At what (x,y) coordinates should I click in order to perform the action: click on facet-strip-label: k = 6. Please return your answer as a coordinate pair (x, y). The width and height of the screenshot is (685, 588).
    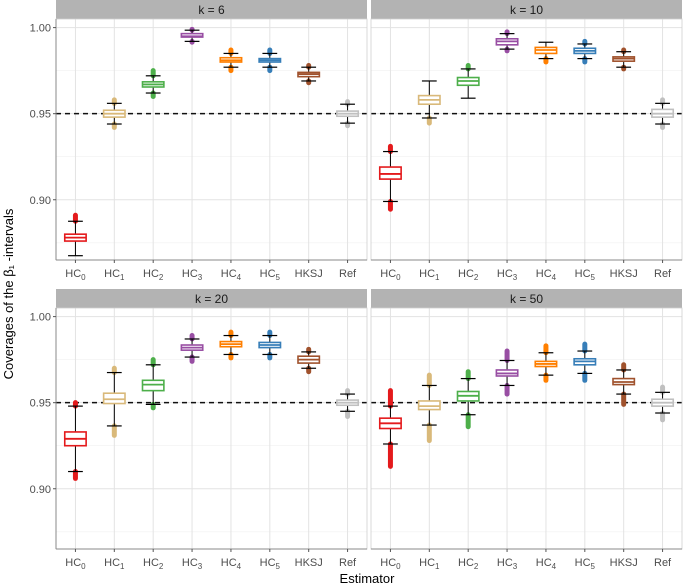
    Looking at the image, I should click on (211, 10).